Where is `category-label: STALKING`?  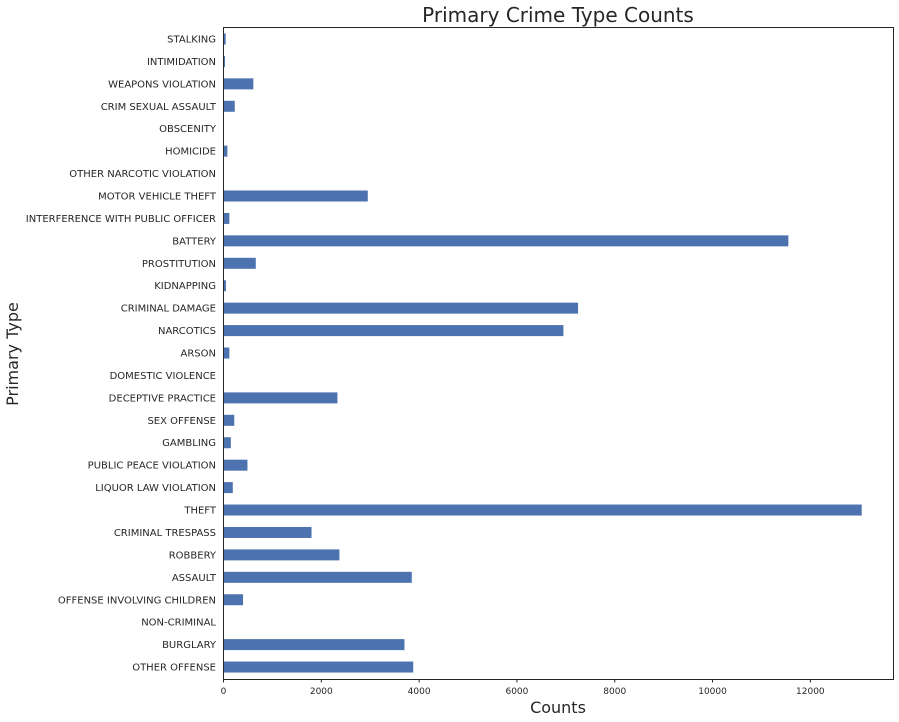 category-label: STALKING is located at coordinates (191, 40).